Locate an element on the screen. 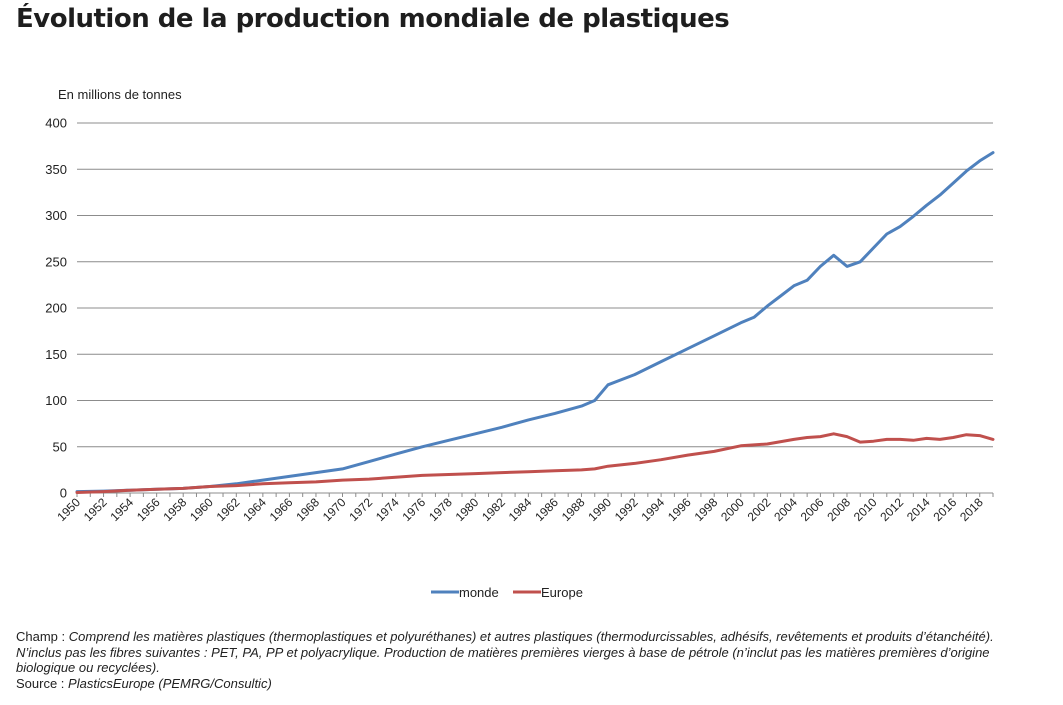 This screenshot has width=1063, height=705. legend-label-europe: Europe is located at coordinates (562, 592).